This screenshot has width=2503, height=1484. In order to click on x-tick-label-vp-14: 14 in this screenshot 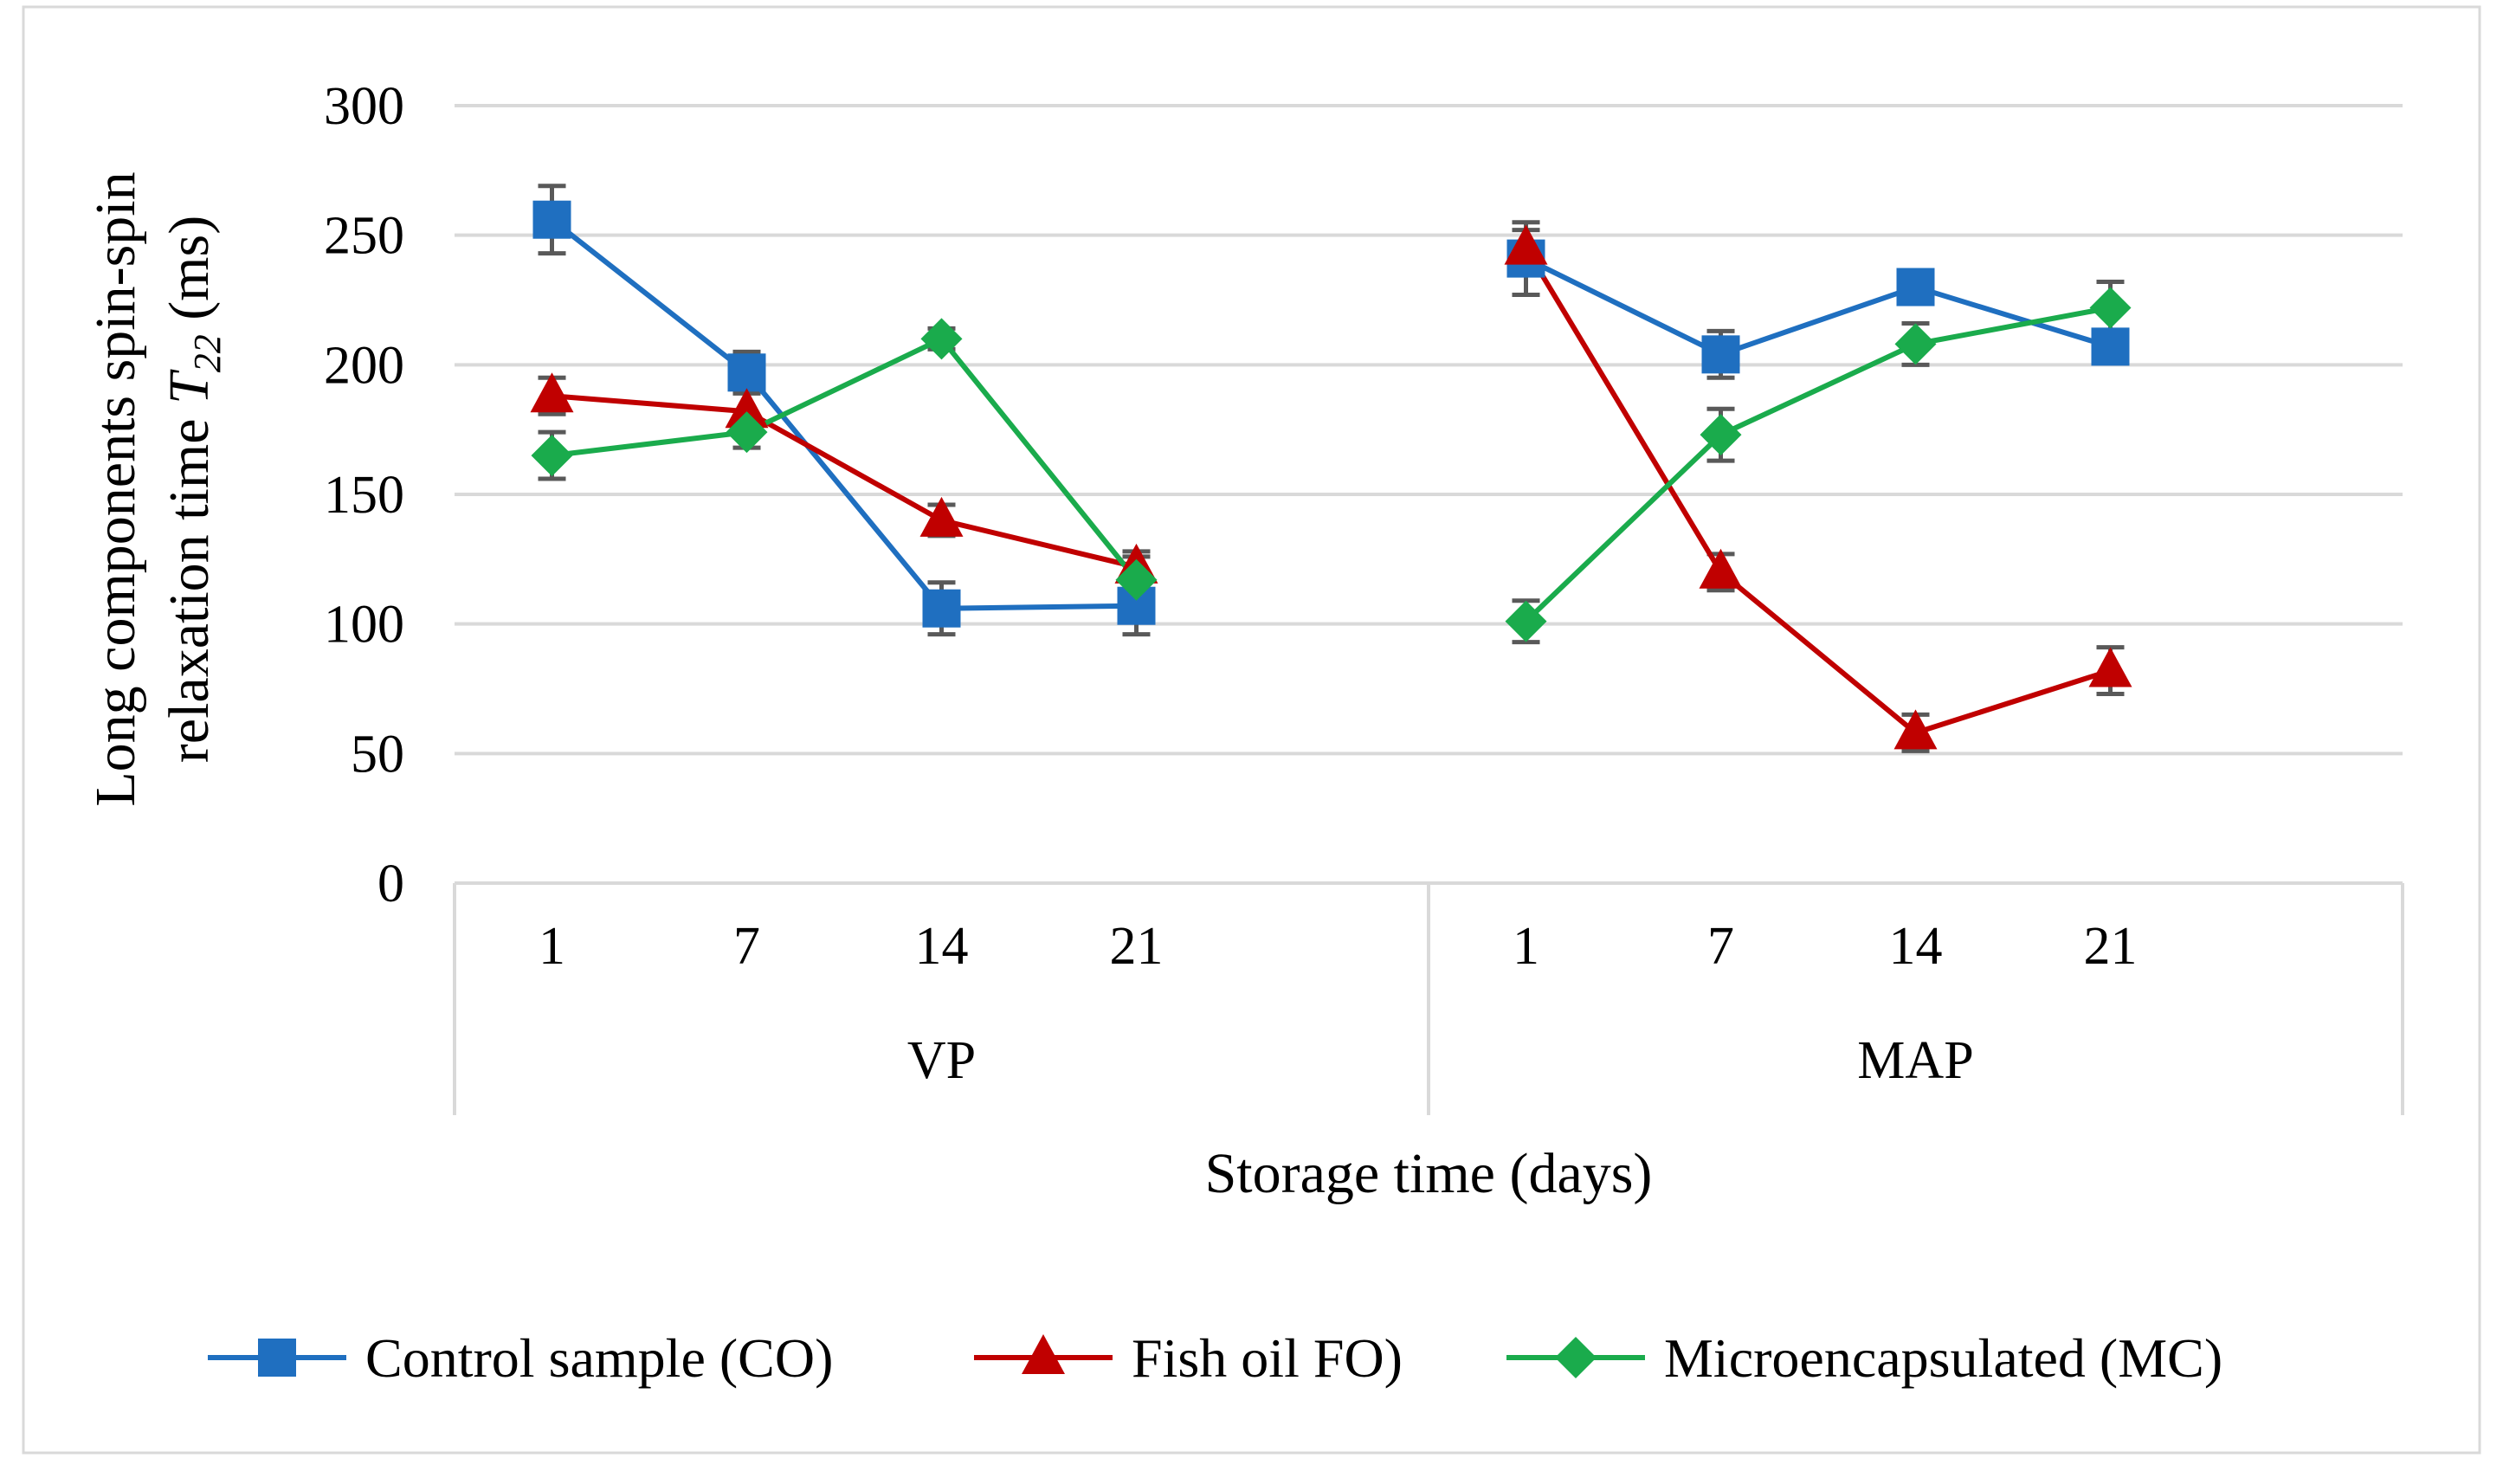, I will do `click(942, 947)`.